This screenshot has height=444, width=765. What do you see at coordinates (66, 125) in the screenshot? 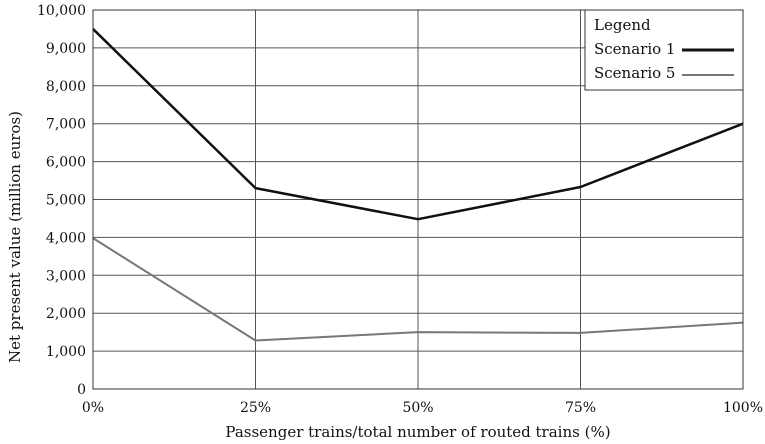
I see `y-tick-label: 7,000` at bounding box center [66, 125].